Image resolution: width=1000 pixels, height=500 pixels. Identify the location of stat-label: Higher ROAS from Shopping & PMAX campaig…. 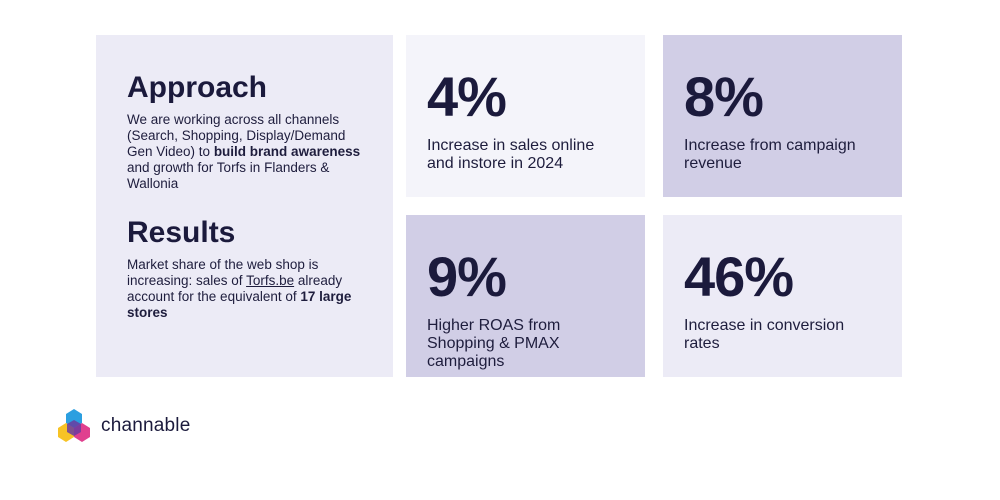
(494, 343).